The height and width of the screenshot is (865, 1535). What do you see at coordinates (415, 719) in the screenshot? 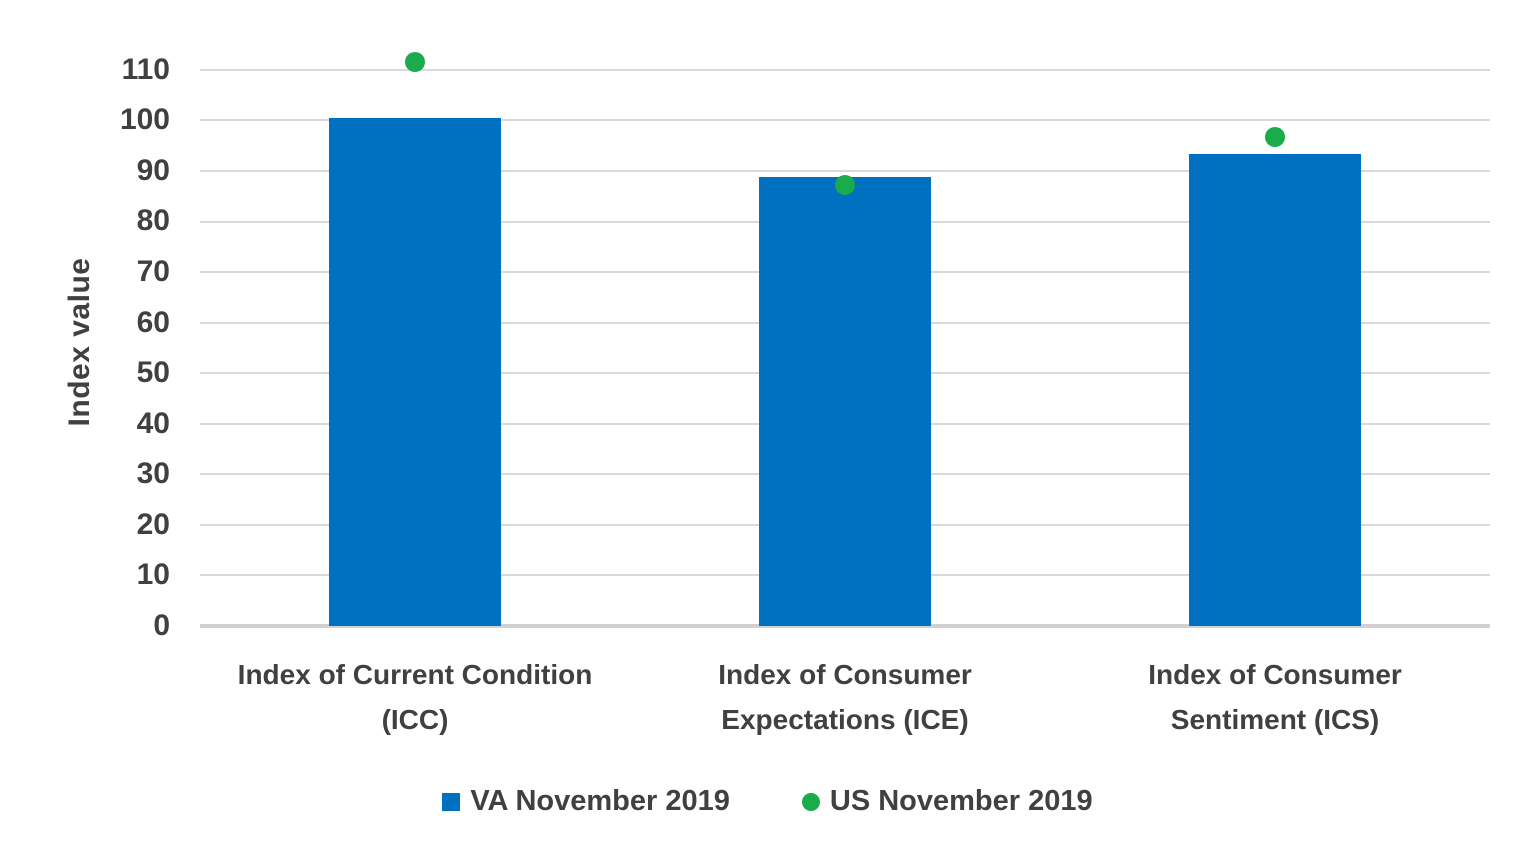
I see `category-label-line: (ICC)` at bounding box center [415, 719].